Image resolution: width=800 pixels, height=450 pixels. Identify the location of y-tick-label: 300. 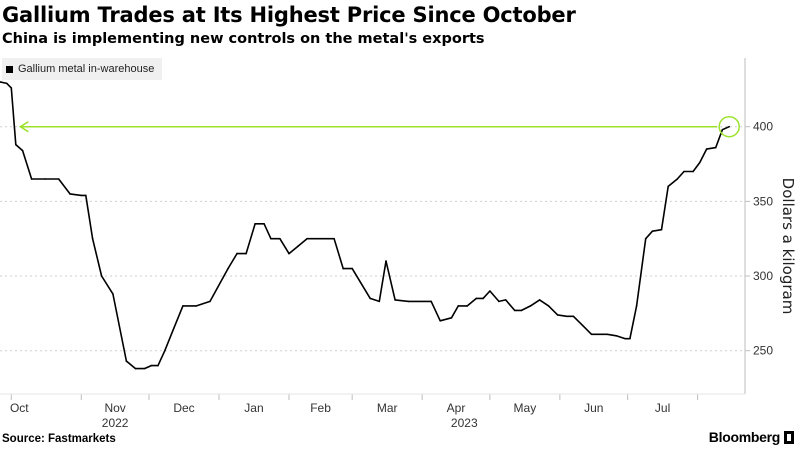
(763, 276).